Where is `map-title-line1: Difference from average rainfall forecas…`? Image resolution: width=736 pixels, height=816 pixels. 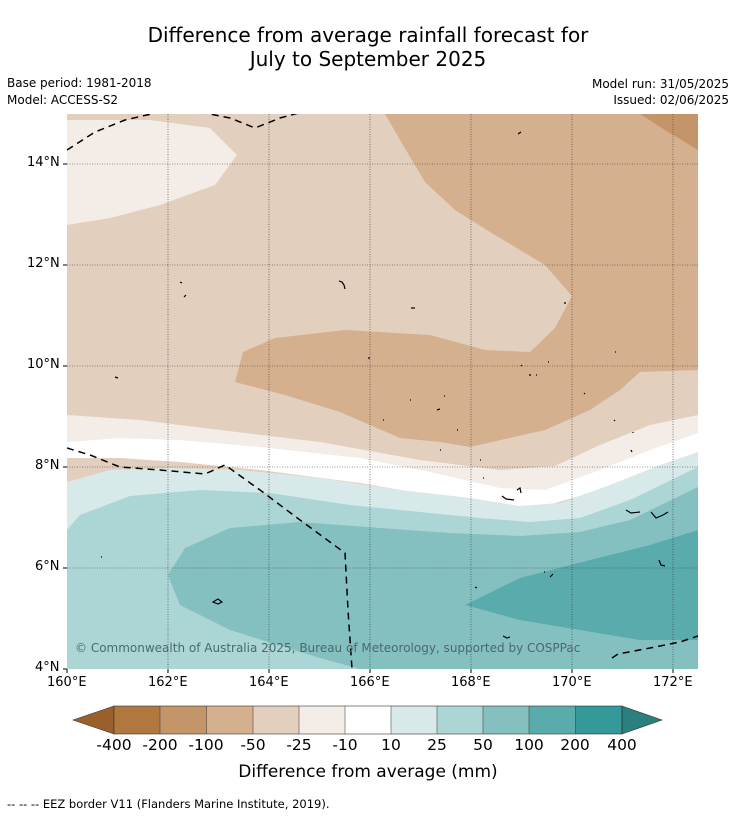 map-title-line1: Difference from average rainfall forecas… is located at coordinates (368, 35).